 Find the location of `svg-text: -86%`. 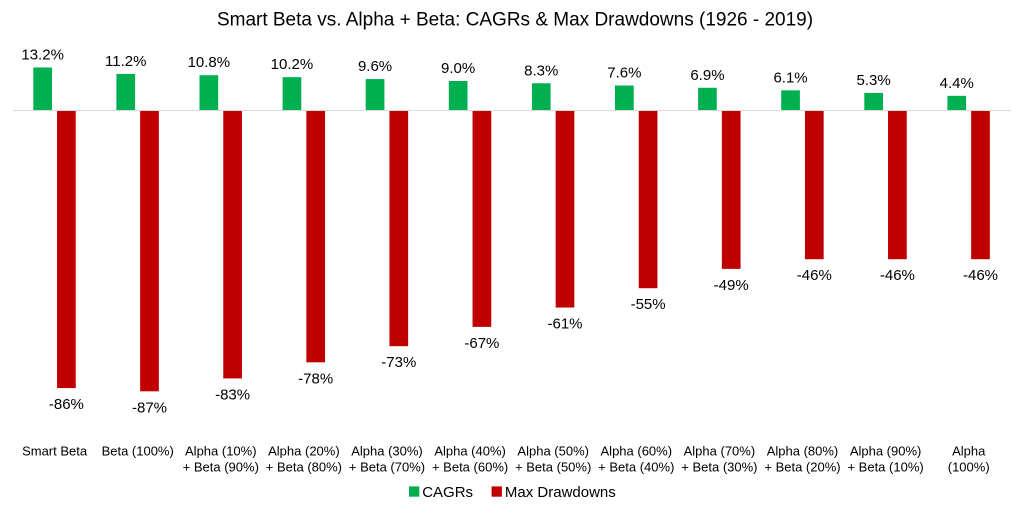

svg-text: -86% is located at coordinates (66, 404).